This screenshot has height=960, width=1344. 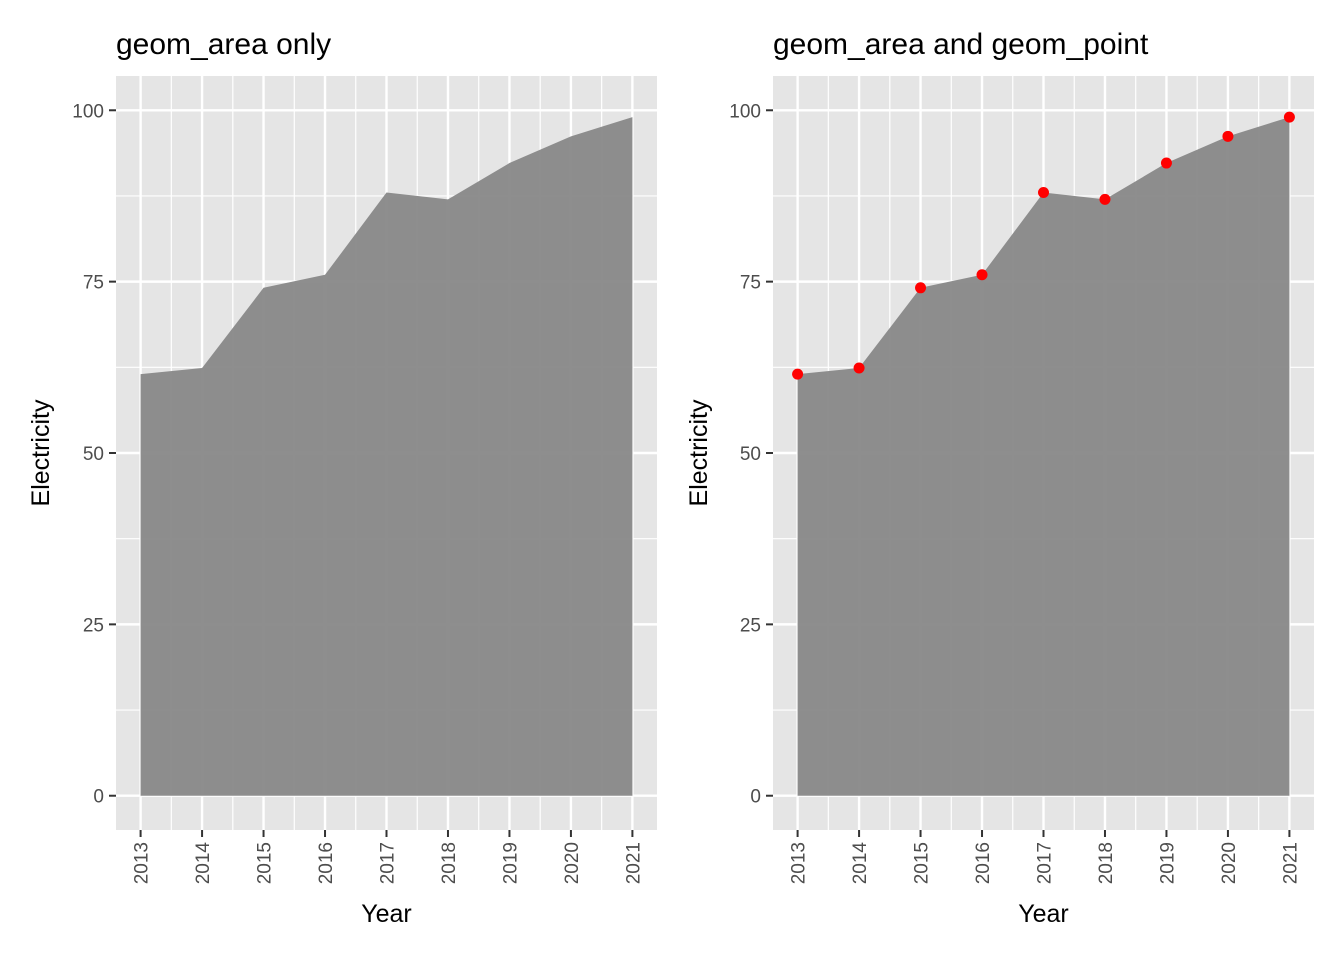 What do you see at coordinates (961, 44) in the screenshot?
I see `panel-2-title: geom_area and geom_point` at bounding box center [961, 44].